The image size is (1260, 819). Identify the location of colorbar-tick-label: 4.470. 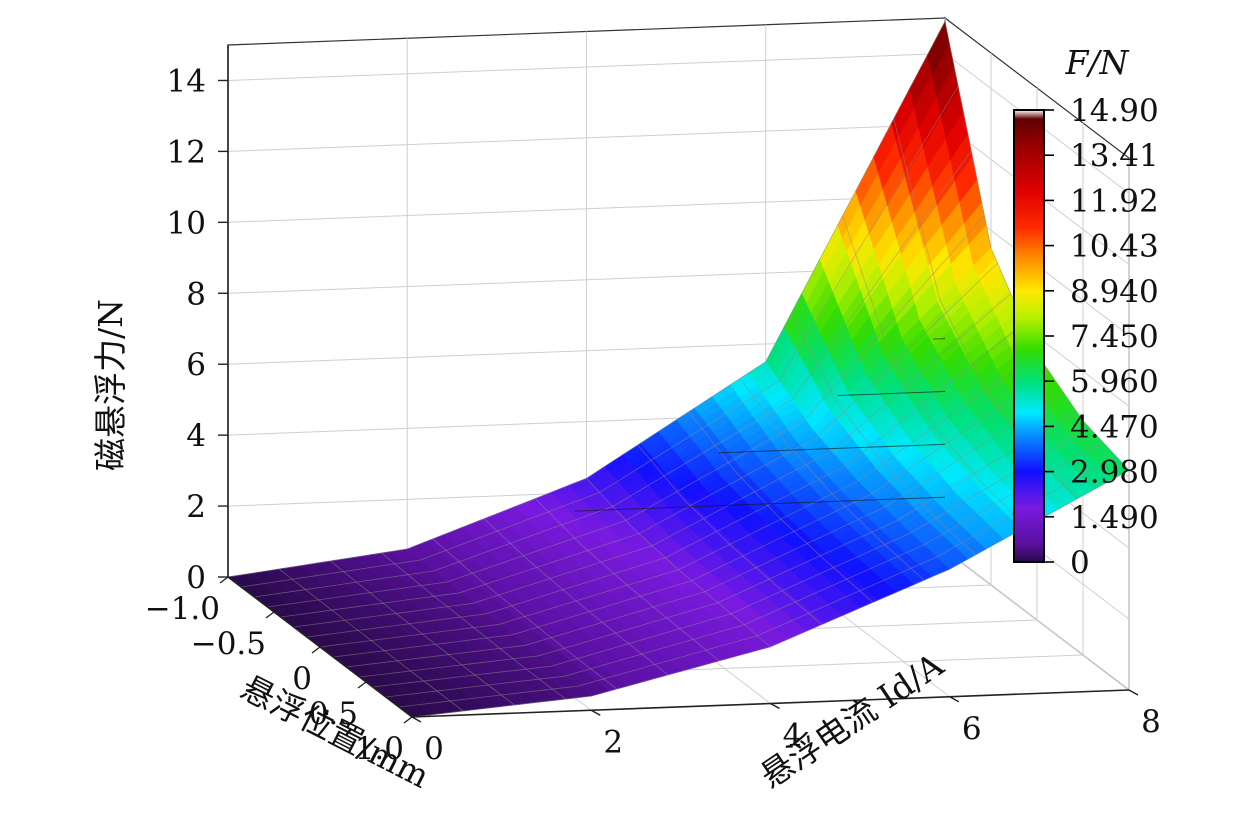
(1114, 427).